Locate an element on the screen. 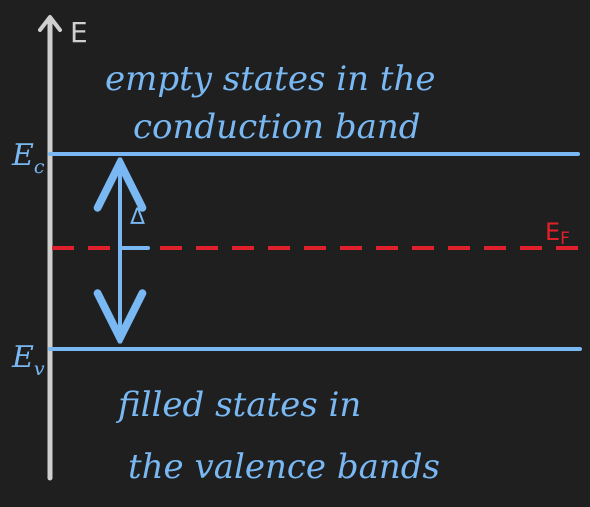  valence-caption-line2: the valence bands is located at coordinates (284, 467).